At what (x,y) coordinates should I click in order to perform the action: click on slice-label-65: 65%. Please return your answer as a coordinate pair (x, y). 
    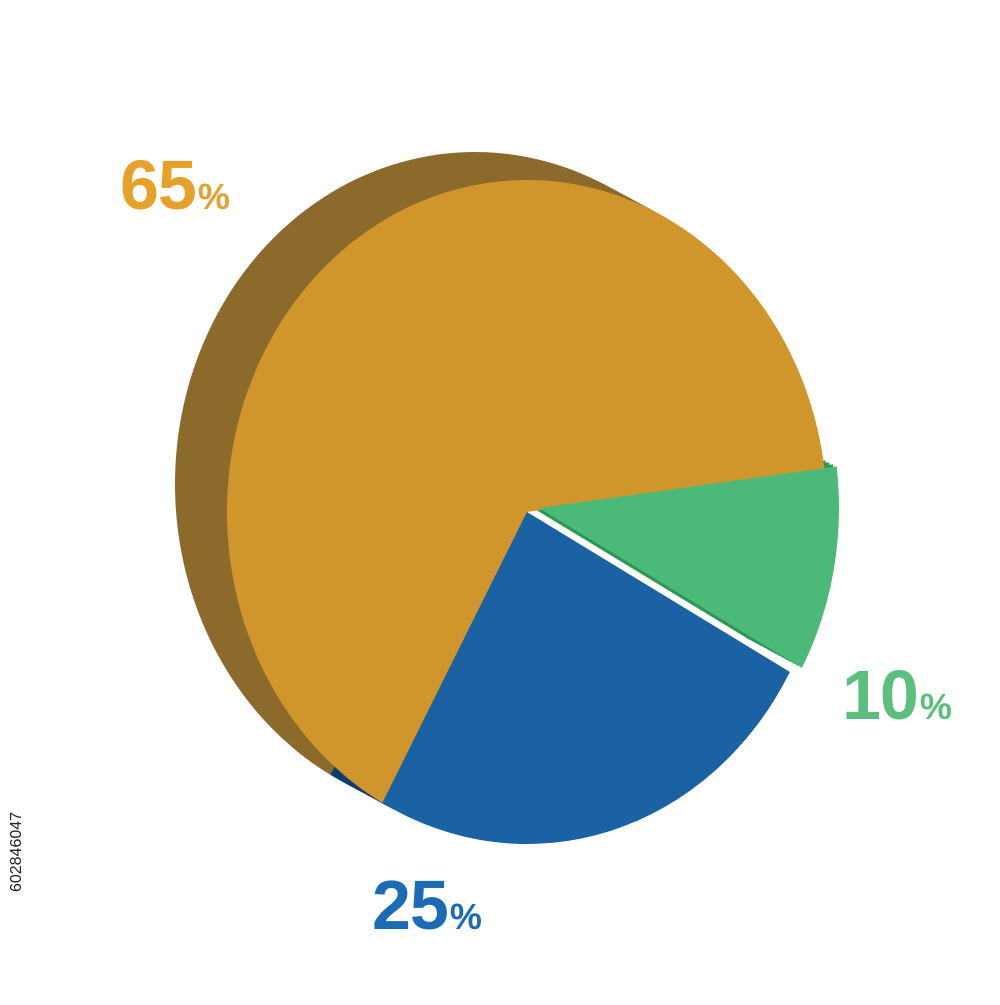
    Looking at the image, I should click on (175, 185).